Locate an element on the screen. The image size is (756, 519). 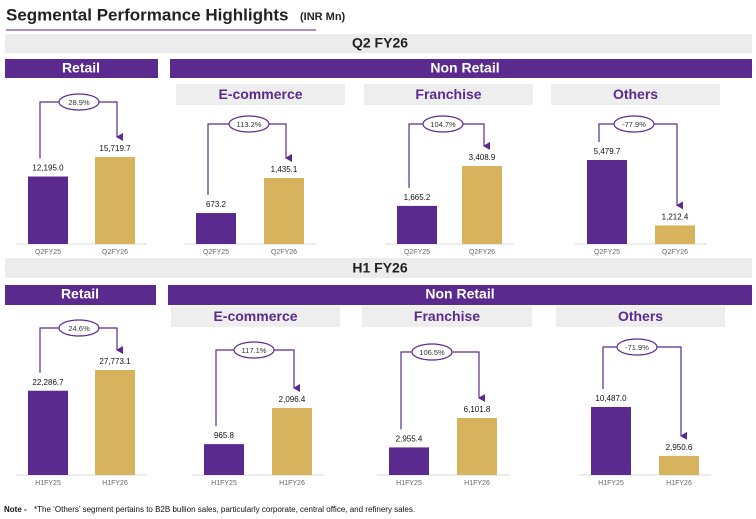
value-label: 3,408.9 is located at coordinates (482, 157).